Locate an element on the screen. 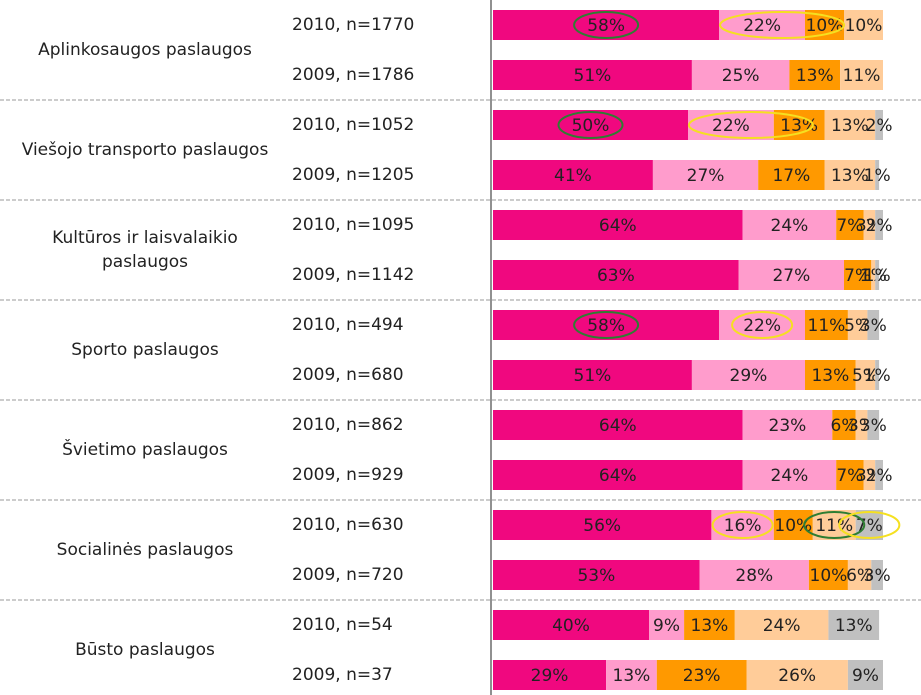  y-tick-label: 2009, n=1786 is located at coordinates (353, 75).